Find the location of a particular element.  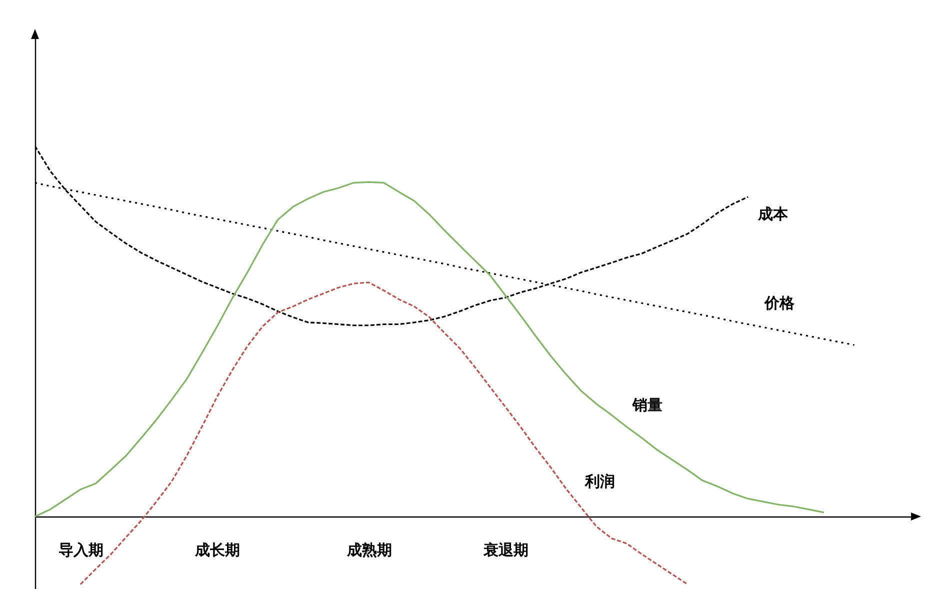

x-tick-label: 成熟期 is located at coordinates (369, 549).